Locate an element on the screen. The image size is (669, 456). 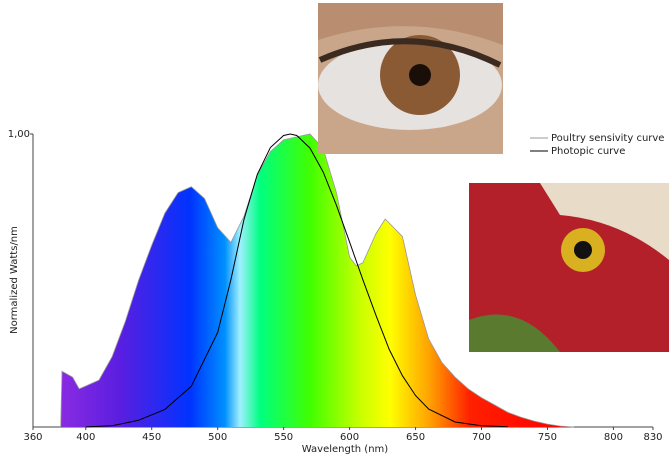
x-tick-label: 830 is located at coordinates (652, 437).